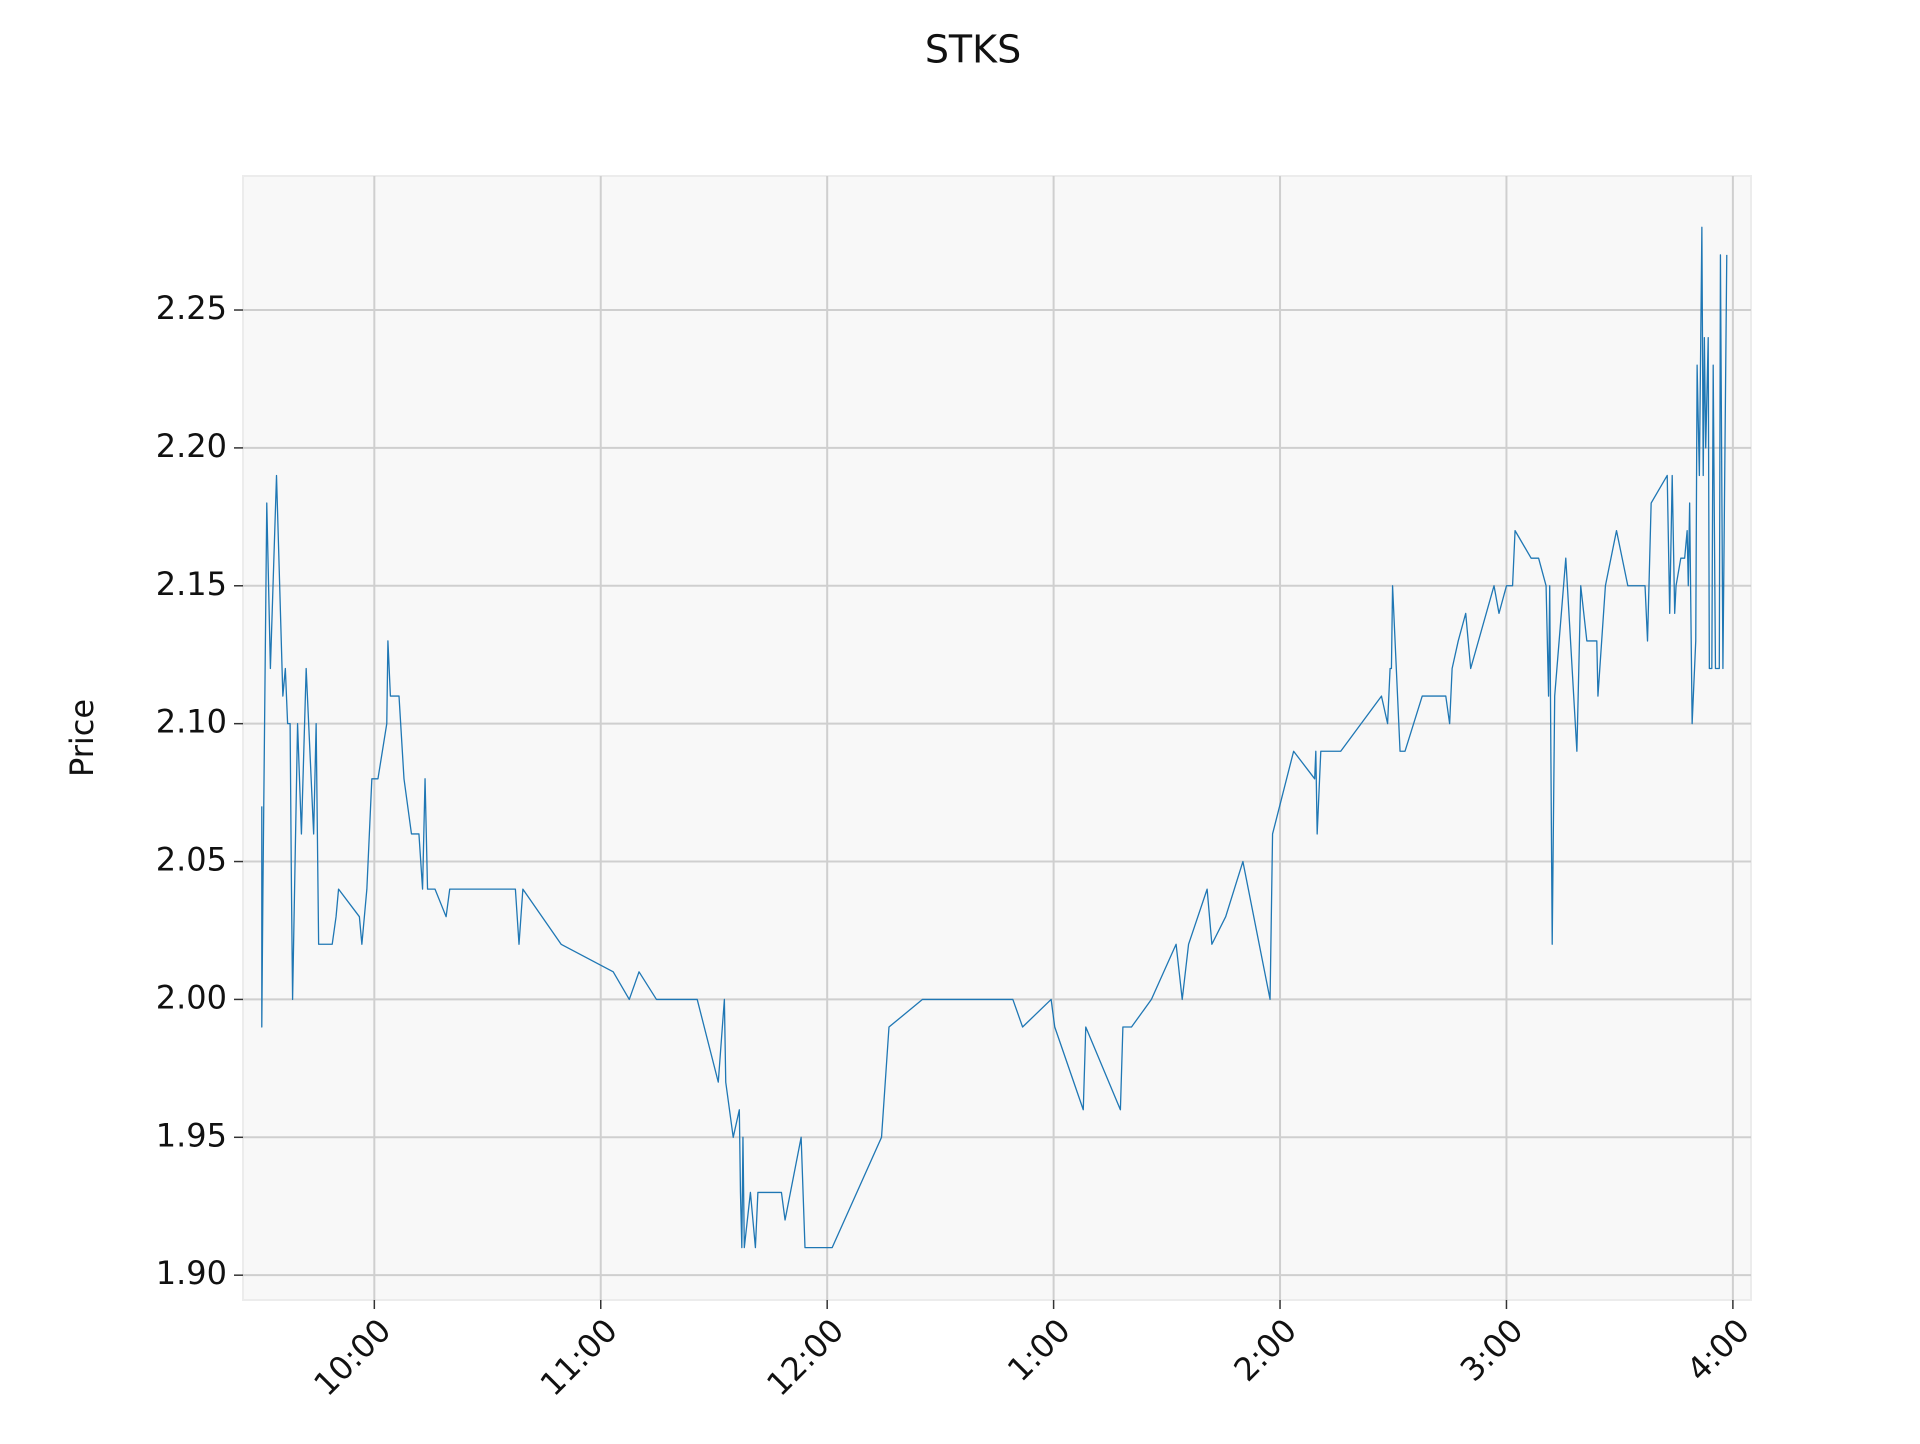 Image resolution: width=1920 pixels, height=1444 pixels. What do you see at coordinates (191, 1135) in the screenshot?
I see `y-tick-label: 1.95` at bounding box center [191, 1135].